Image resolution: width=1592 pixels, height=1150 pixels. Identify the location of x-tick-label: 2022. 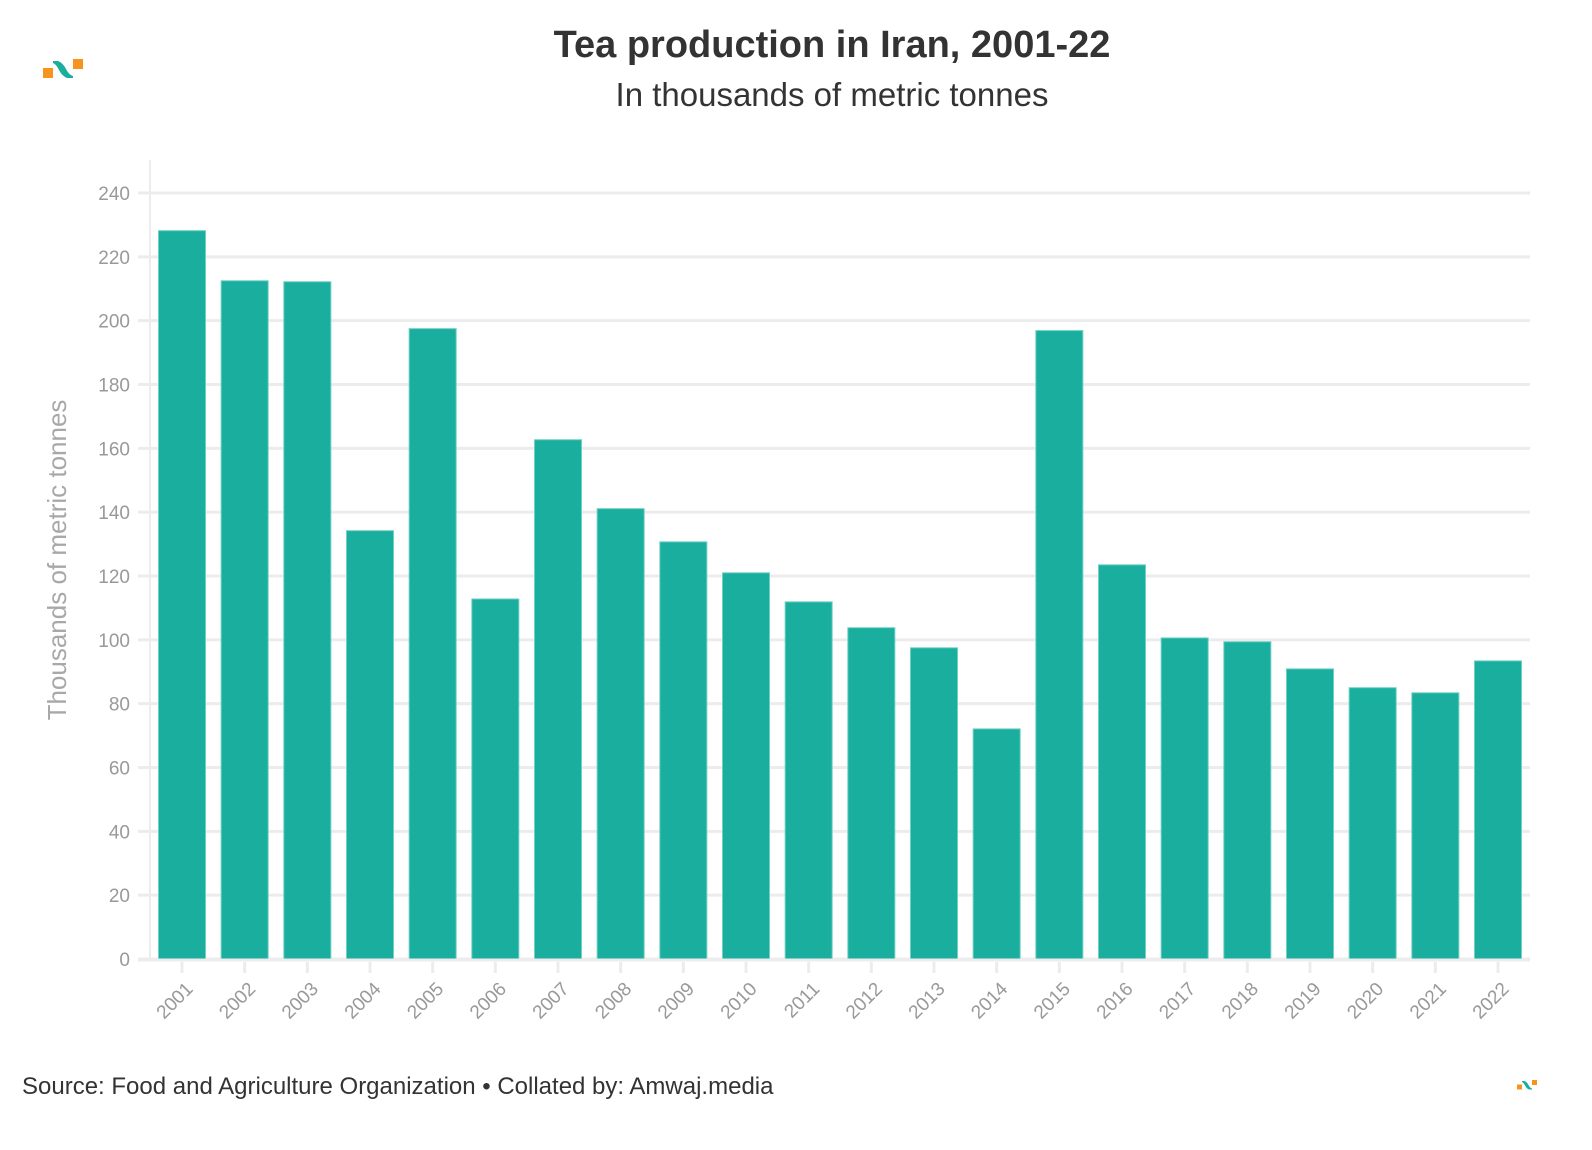
(1491, 1001).